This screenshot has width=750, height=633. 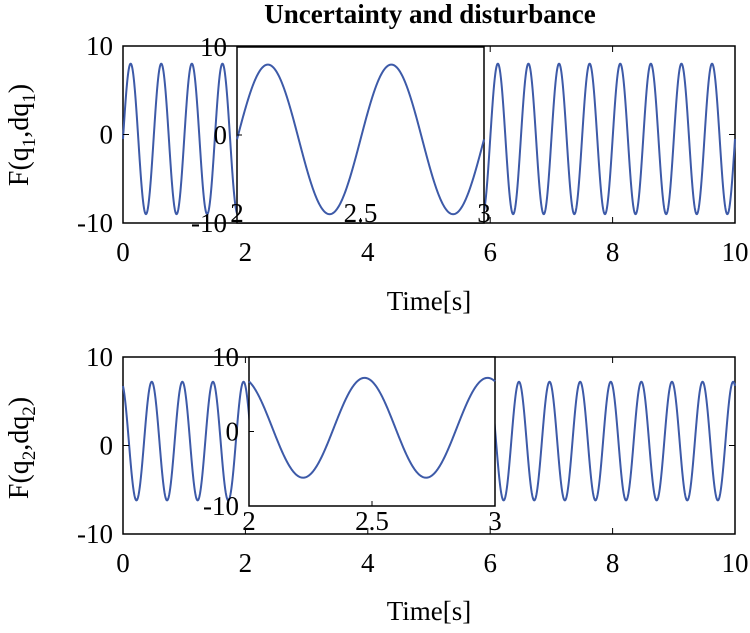 What do you see at coordinates (95, 223) in the screenshot?
I see `panel-1-ytick-label: -10` at bounding box center [95, 223].